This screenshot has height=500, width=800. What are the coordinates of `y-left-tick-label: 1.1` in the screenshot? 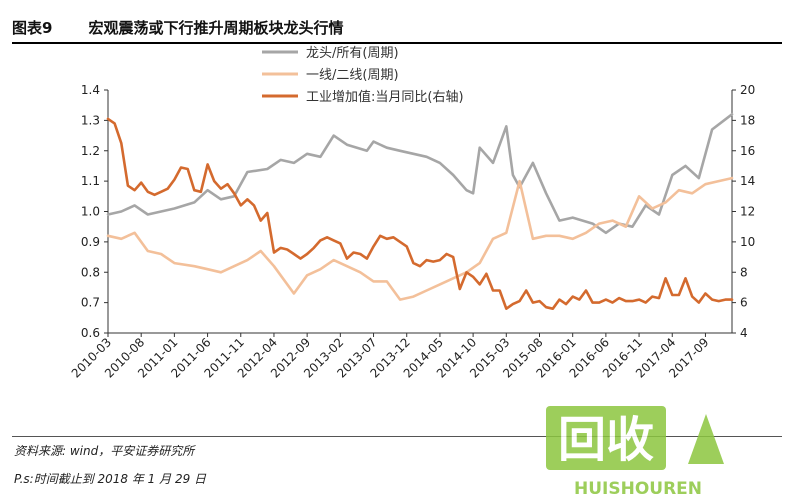 It's located at (90, 181).